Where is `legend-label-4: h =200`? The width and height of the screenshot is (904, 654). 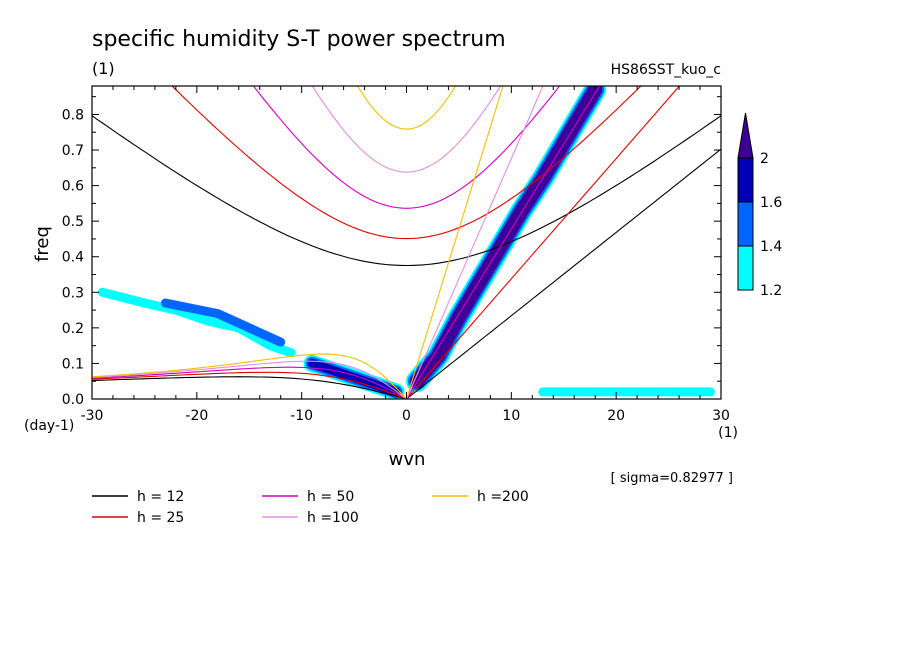
legend-label-4: h =200 is located at coordinates (503, 497).